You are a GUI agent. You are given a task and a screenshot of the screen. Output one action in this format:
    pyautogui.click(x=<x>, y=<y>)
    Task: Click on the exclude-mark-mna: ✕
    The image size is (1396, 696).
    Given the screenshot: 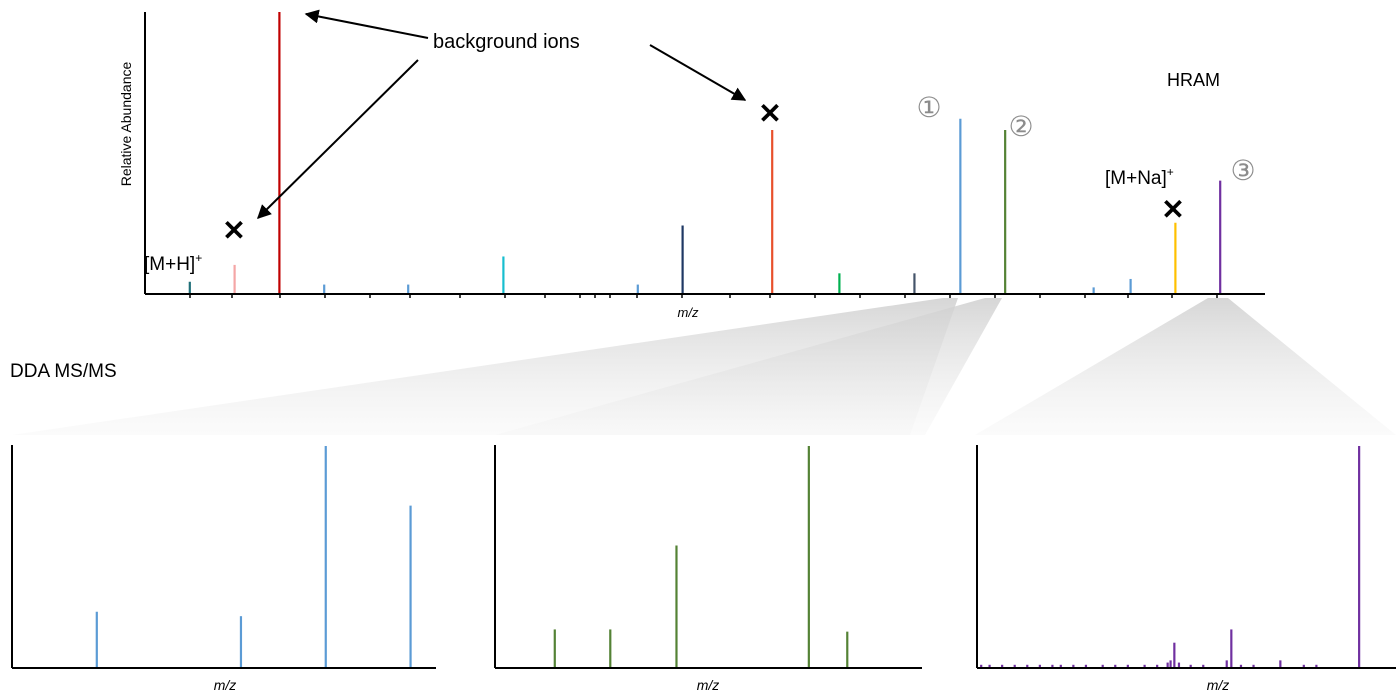 What is the action you would take?
    pyautogui.click(x=1172, y=209)
    